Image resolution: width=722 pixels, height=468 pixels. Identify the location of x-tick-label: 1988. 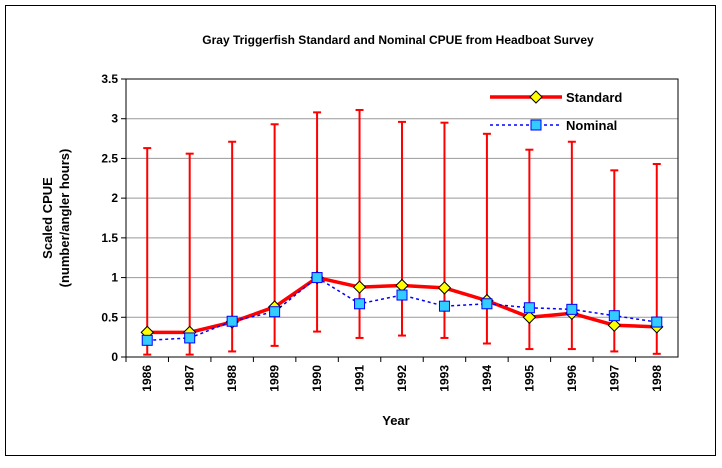
(232, 378).